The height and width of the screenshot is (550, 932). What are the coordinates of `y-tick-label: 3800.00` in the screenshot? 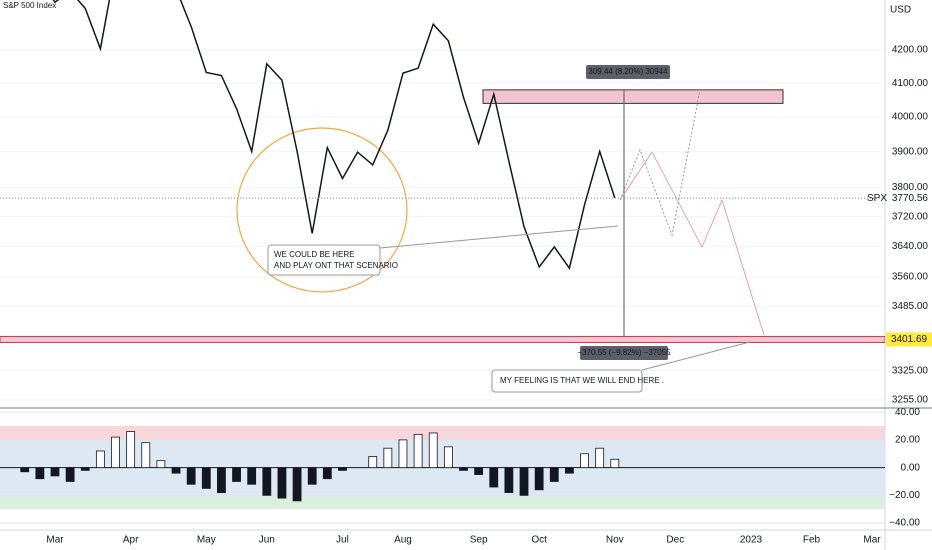 It's located at (910, 187).